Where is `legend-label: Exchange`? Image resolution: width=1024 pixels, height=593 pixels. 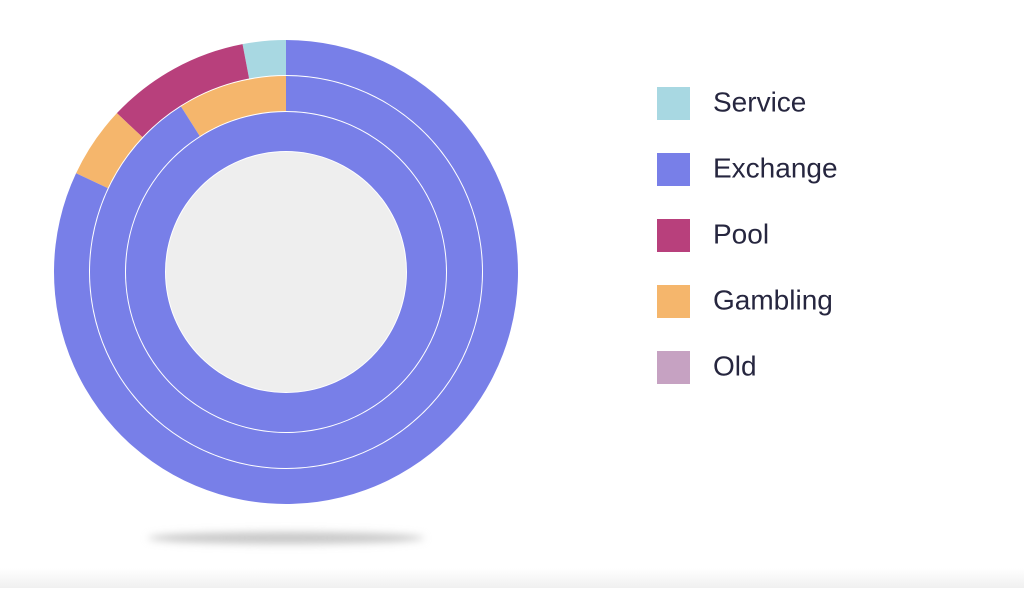 legend-label: Exchange is located at coordinates (775, 167).